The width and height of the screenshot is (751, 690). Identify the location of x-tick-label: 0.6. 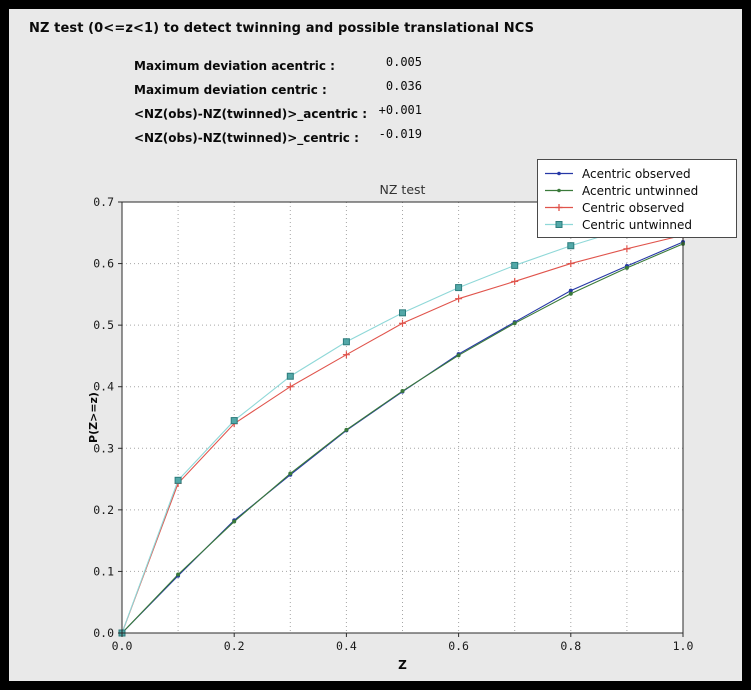
(458, 646).